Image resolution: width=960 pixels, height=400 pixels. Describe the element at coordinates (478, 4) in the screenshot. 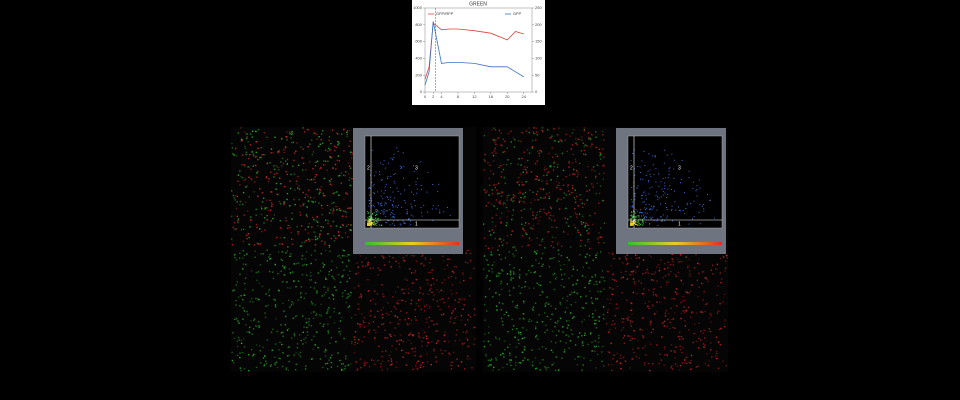

I see `chart-title: GREEN` at that location.